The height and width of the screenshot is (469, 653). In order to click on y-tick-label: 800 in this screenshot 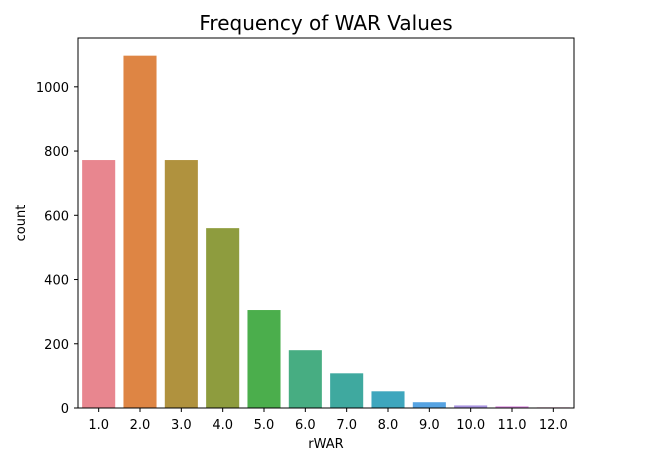, I will do `click(56, 152)`.